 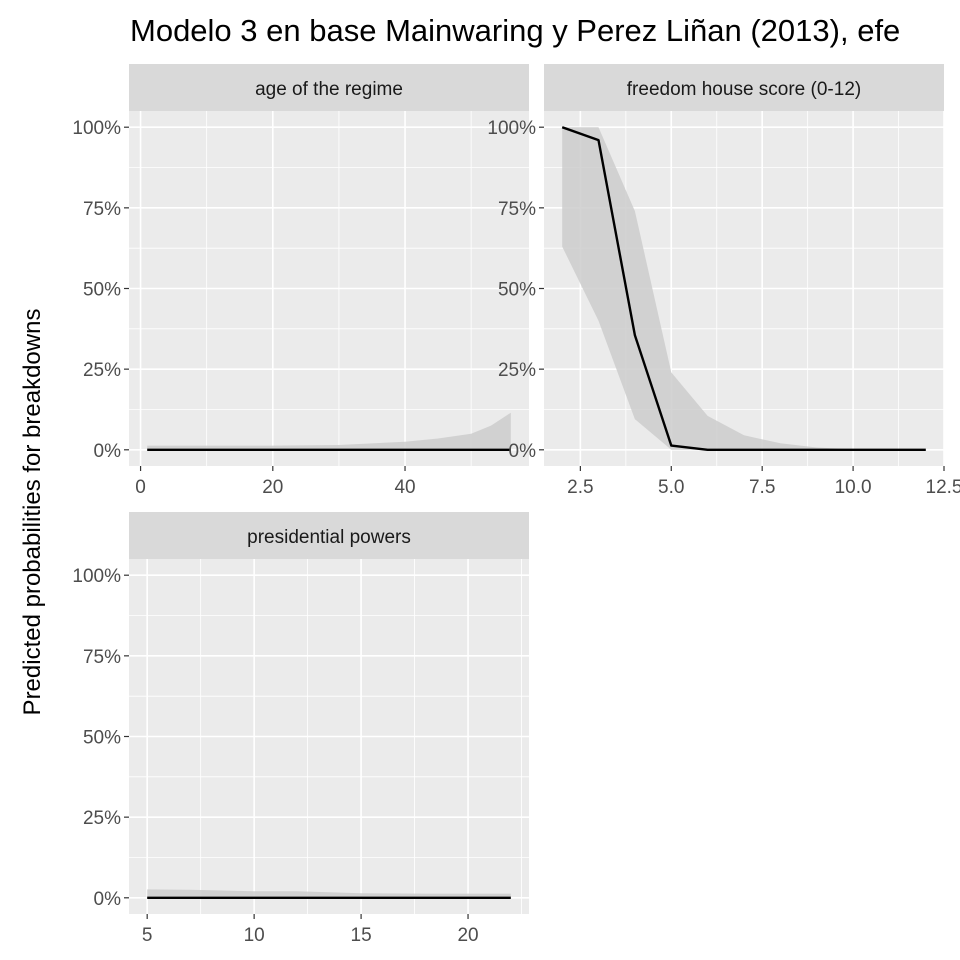 I want to click on y-axis-label: Predicted probabilities for breakdowns, so click(x=32, y=512).